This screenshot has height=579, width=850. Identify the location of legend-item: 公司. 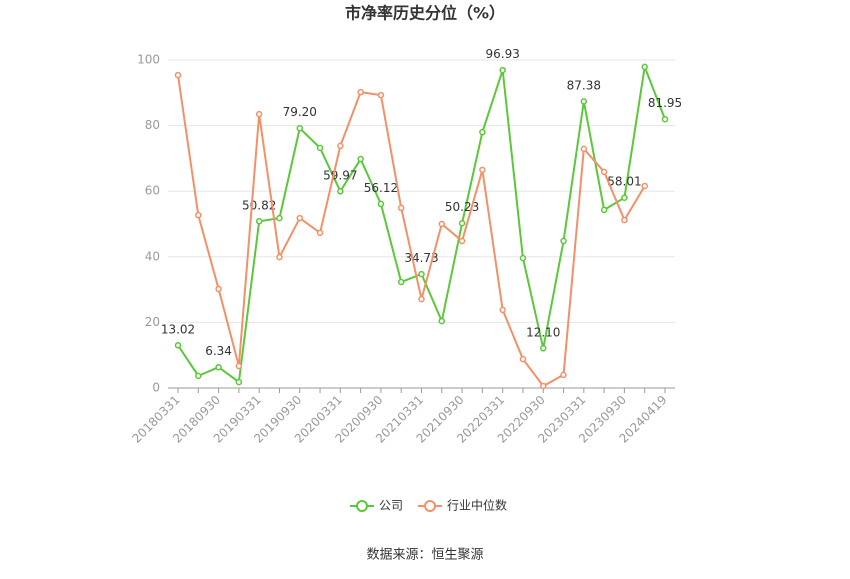
(376, 506).